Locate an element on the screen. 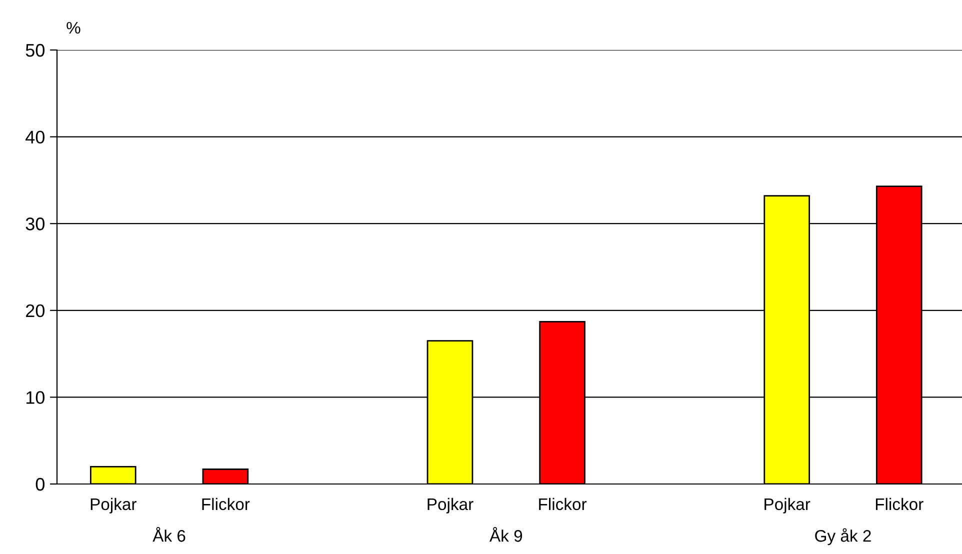  y-tick-label: 30 is located at coordinates (35, 224).